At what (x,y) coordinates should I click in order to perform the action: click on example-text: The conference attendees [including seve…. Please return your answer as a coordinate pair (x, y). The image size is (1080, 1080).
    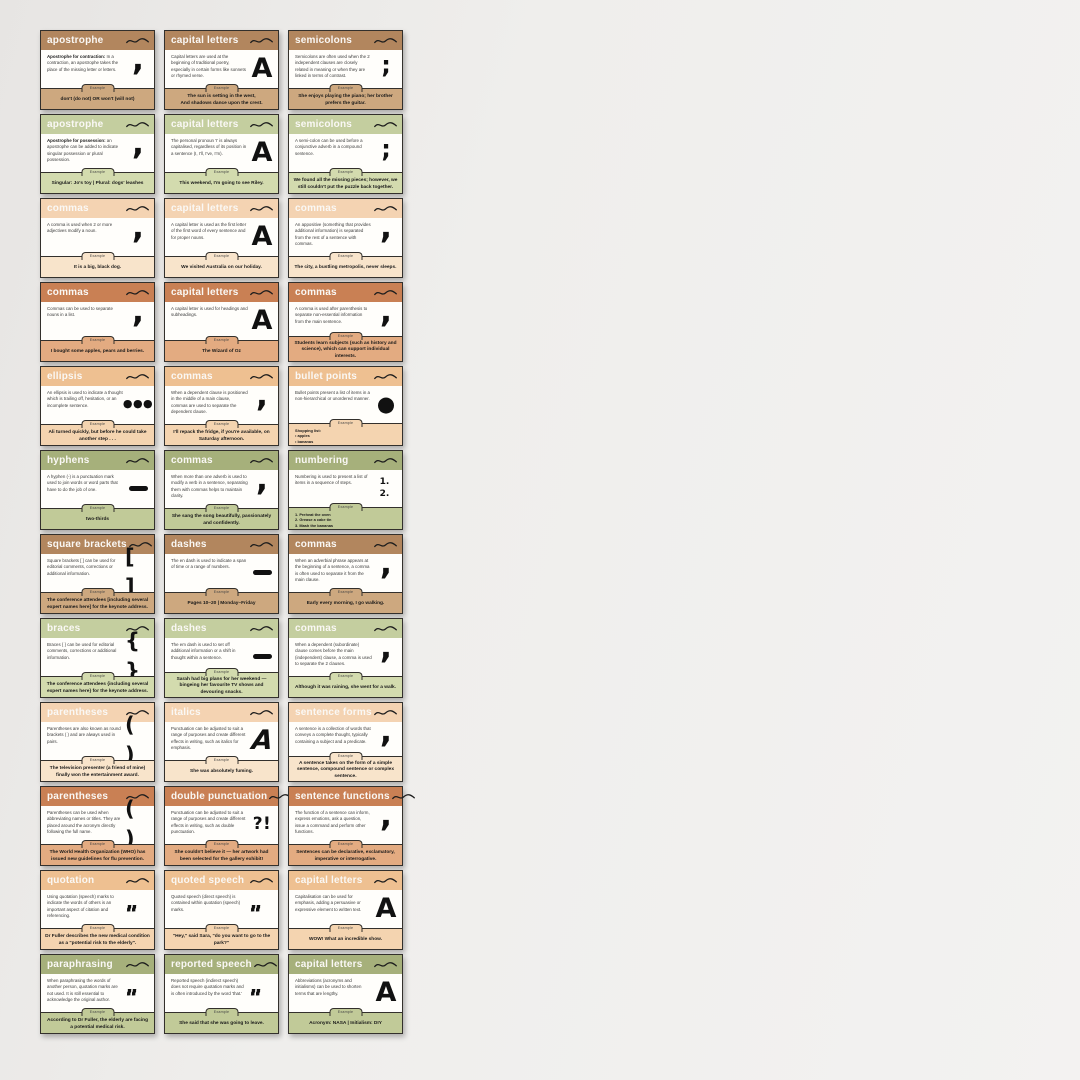
    Looking at the image, I should click on (97, 604).